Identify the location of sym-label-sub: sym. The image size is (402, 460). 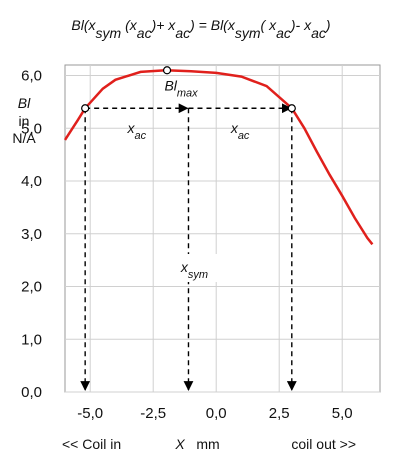
(198, 275).